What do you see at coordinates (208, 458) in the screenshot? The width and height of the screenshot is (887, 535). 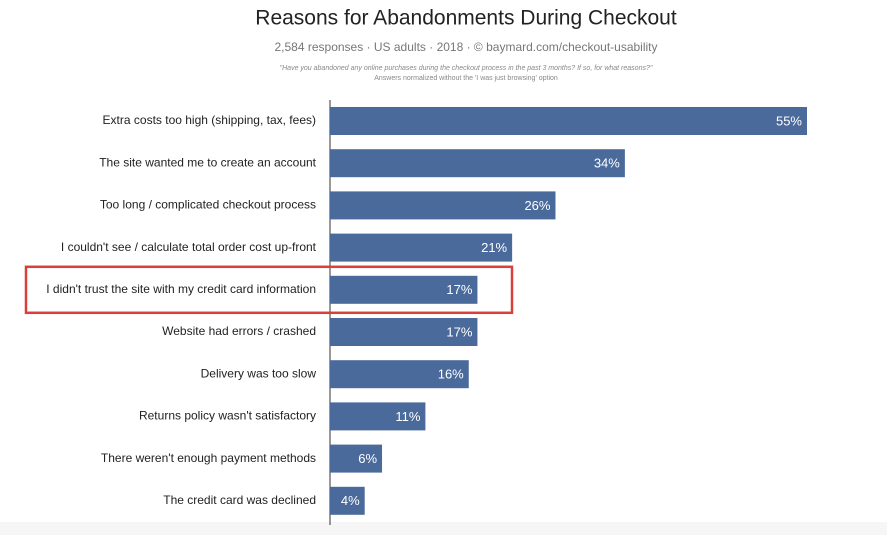 I see `category-label: There weren't enough payment methods` at bounding box center [208, 458].